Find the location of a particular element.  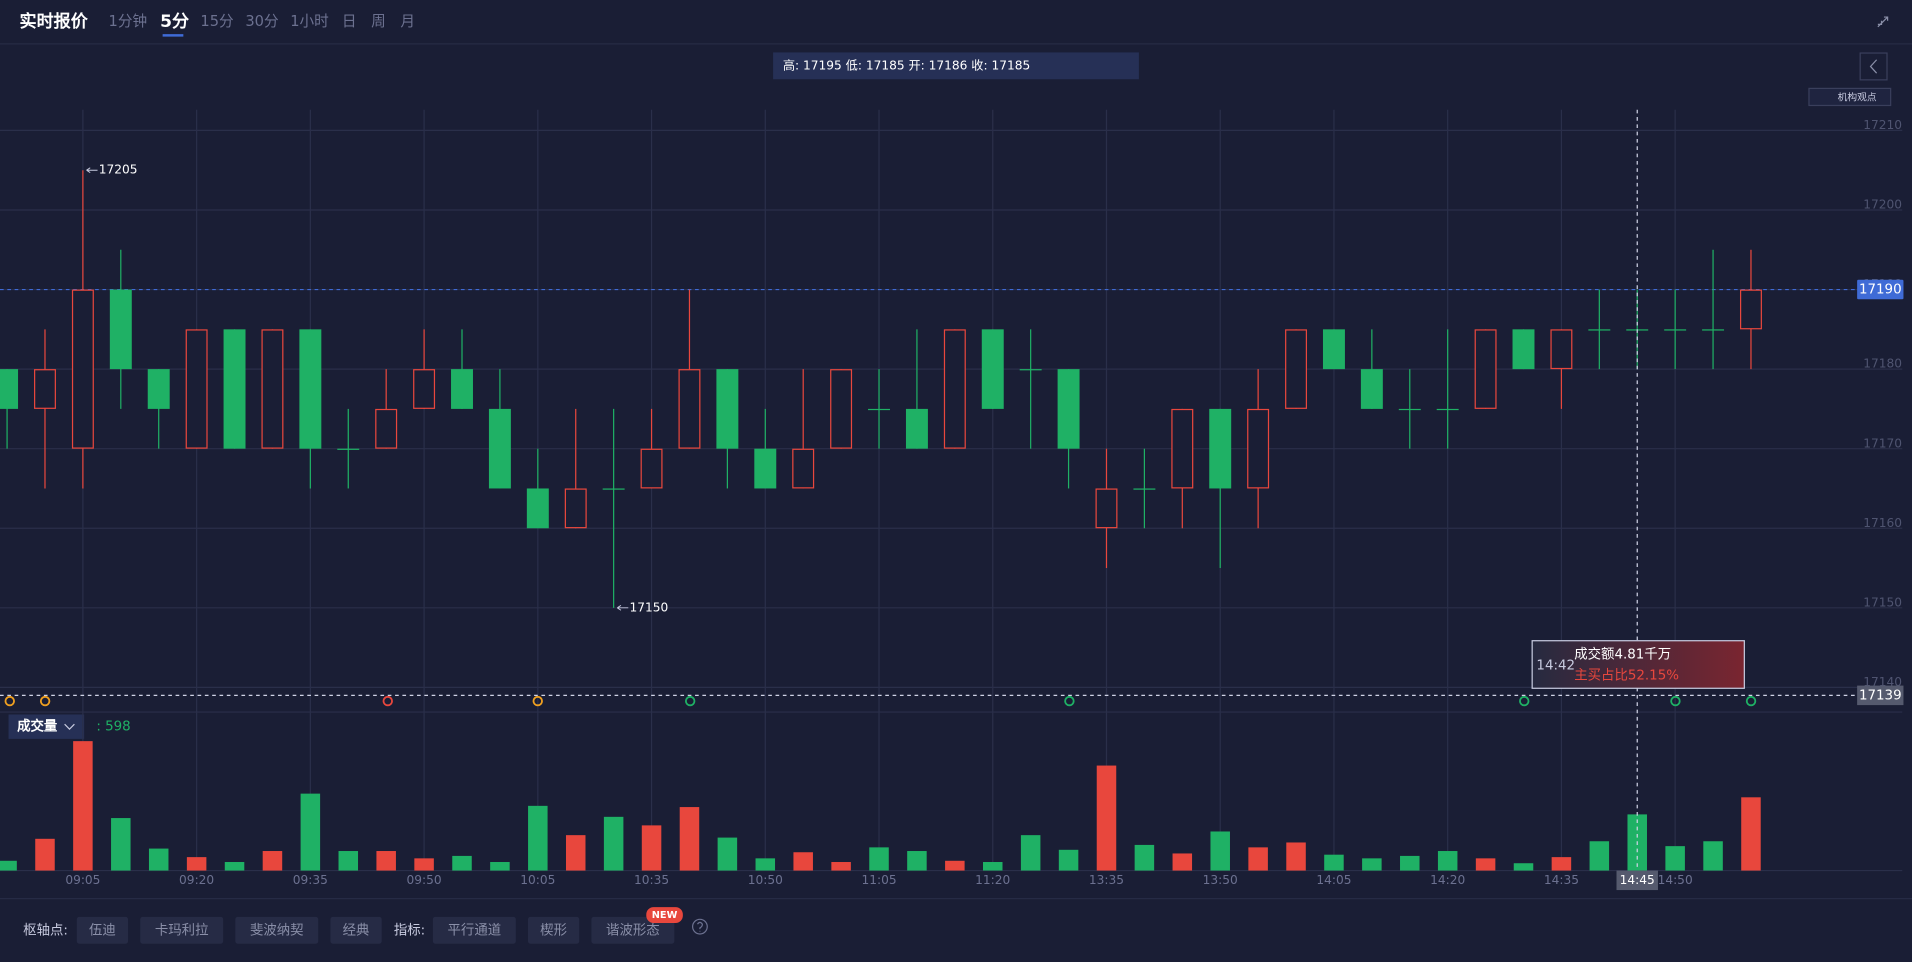

x-tick-label: 13:50 is located at coordinates (1220, 880).